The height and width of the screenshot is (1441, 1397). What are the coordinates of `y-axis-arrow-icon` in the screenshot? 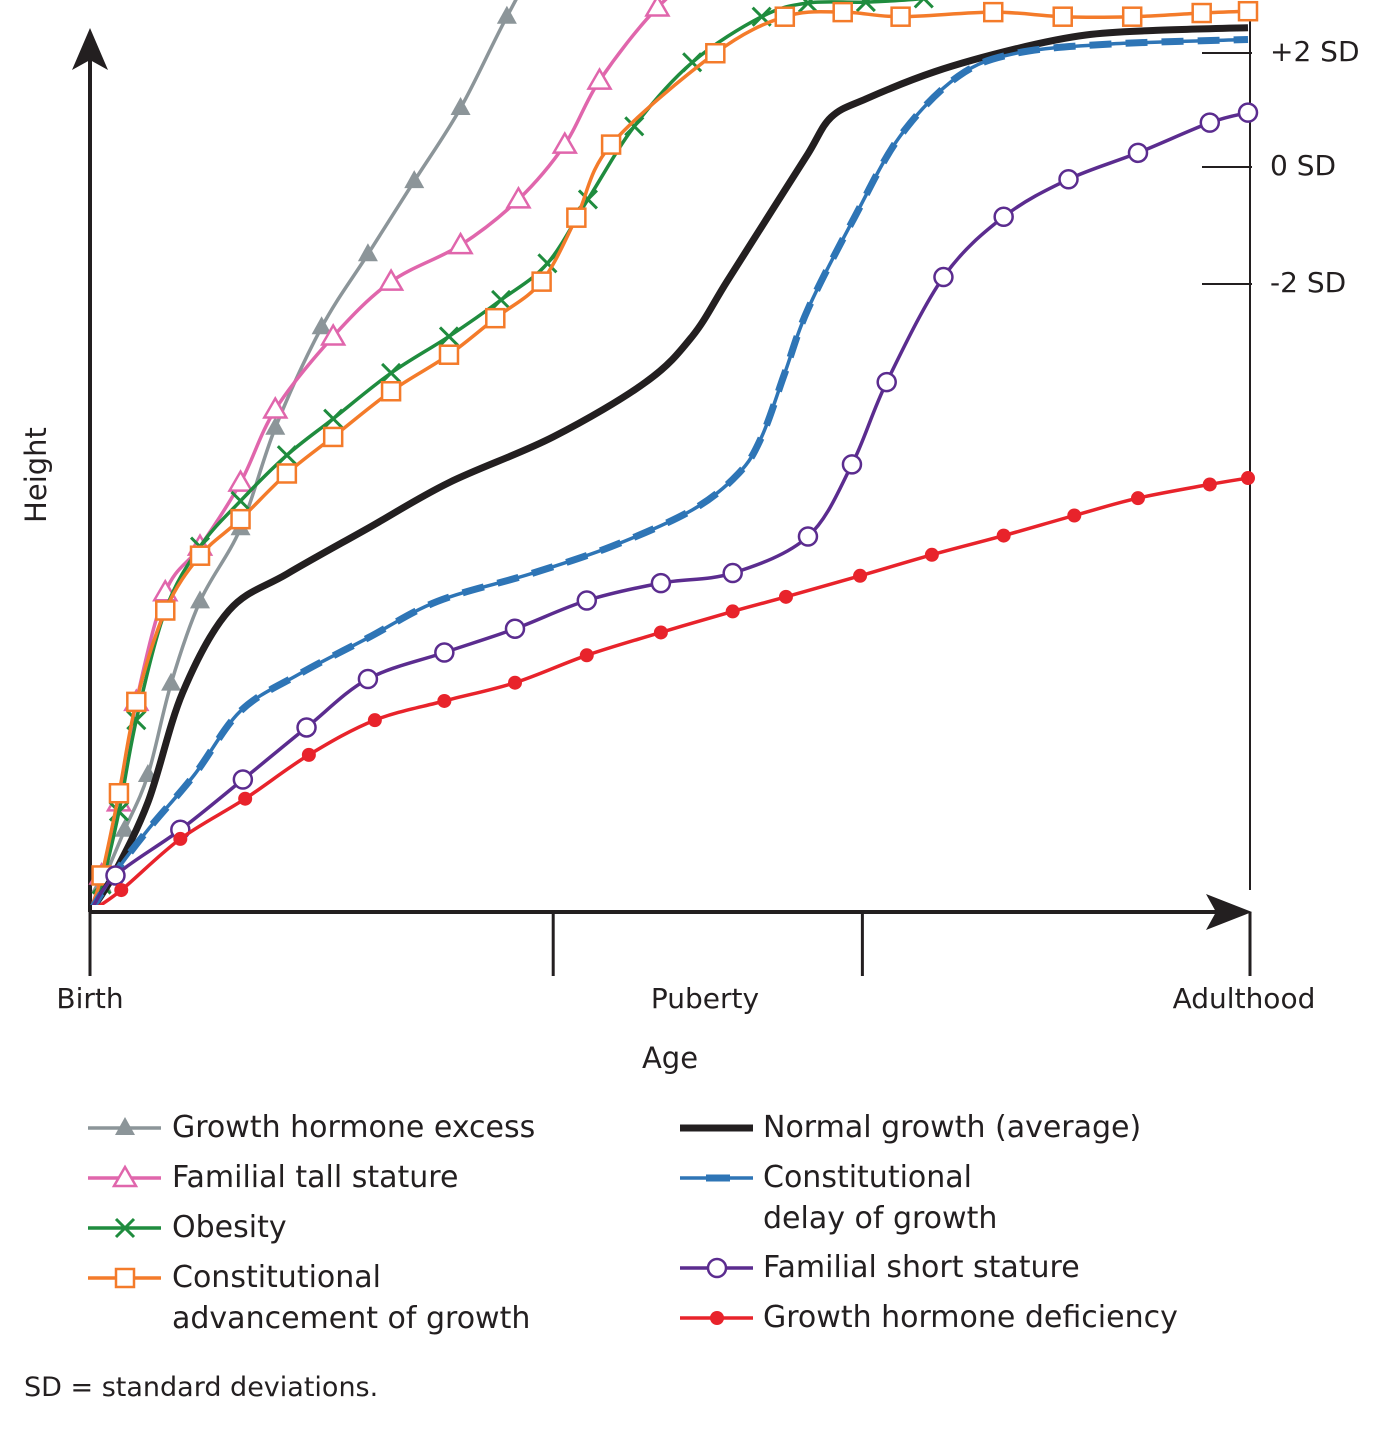 It's located at (90, 49).